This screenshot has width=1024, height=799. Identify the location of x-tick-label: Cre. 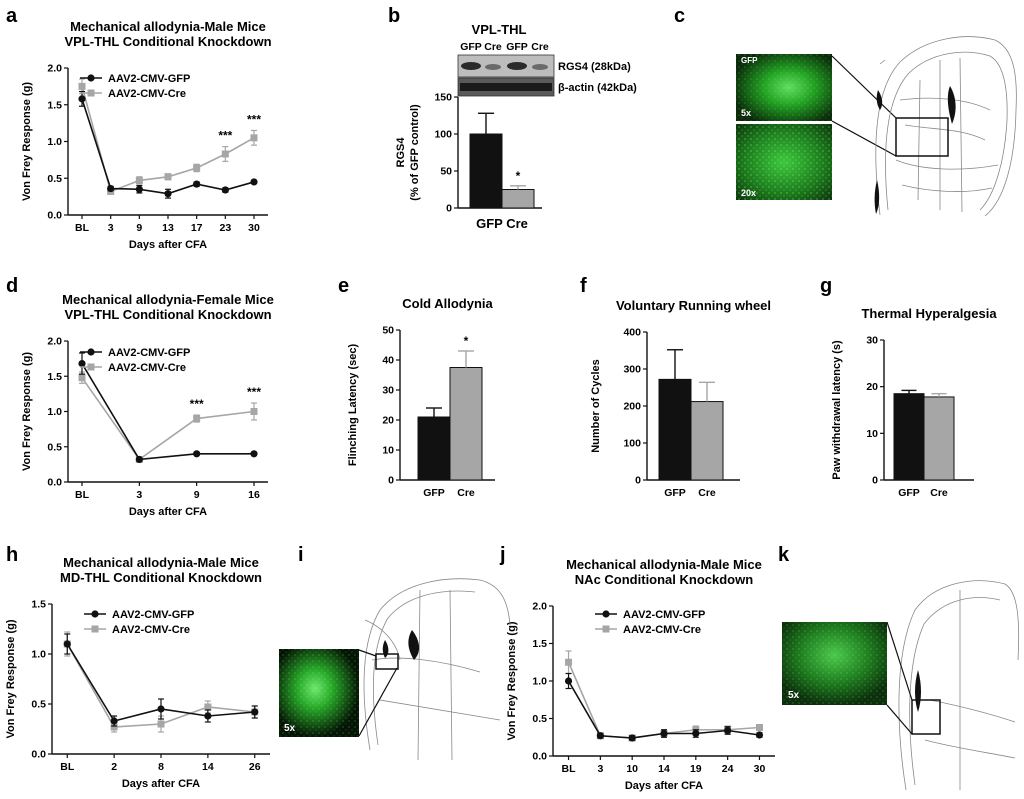
(466, 493).